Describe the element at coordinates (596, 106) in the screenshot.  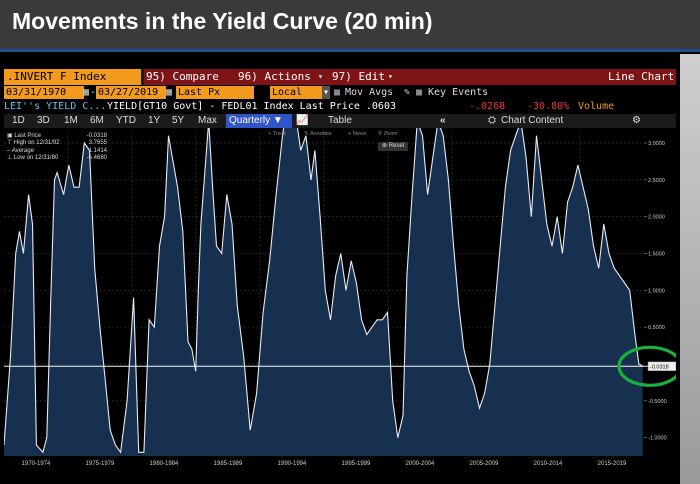
I see `volume-label: Volume` at that location.